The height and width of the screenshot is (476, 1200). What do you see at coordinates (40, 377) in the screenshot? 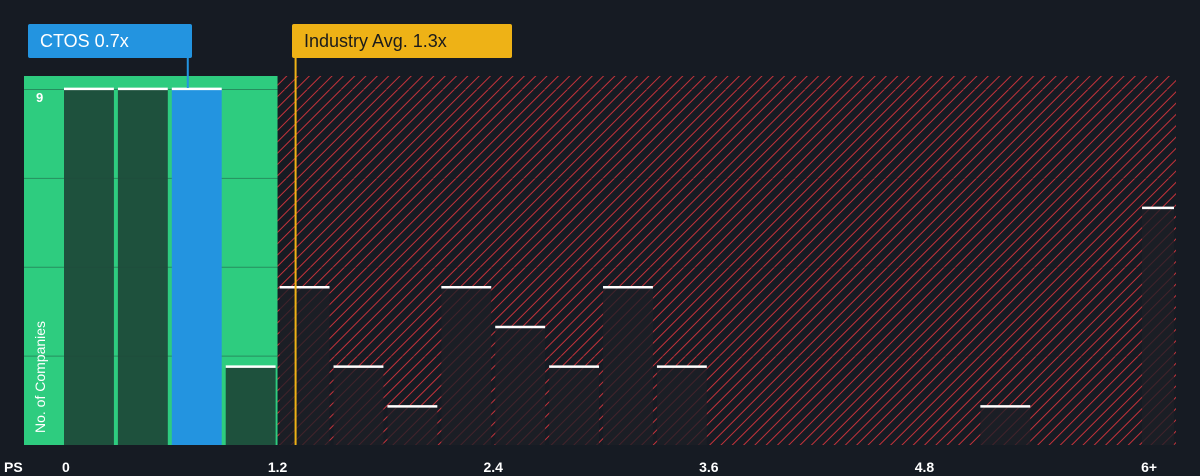
I see `y-axis-label: No. of Companies` at bounding box center [40, 377].